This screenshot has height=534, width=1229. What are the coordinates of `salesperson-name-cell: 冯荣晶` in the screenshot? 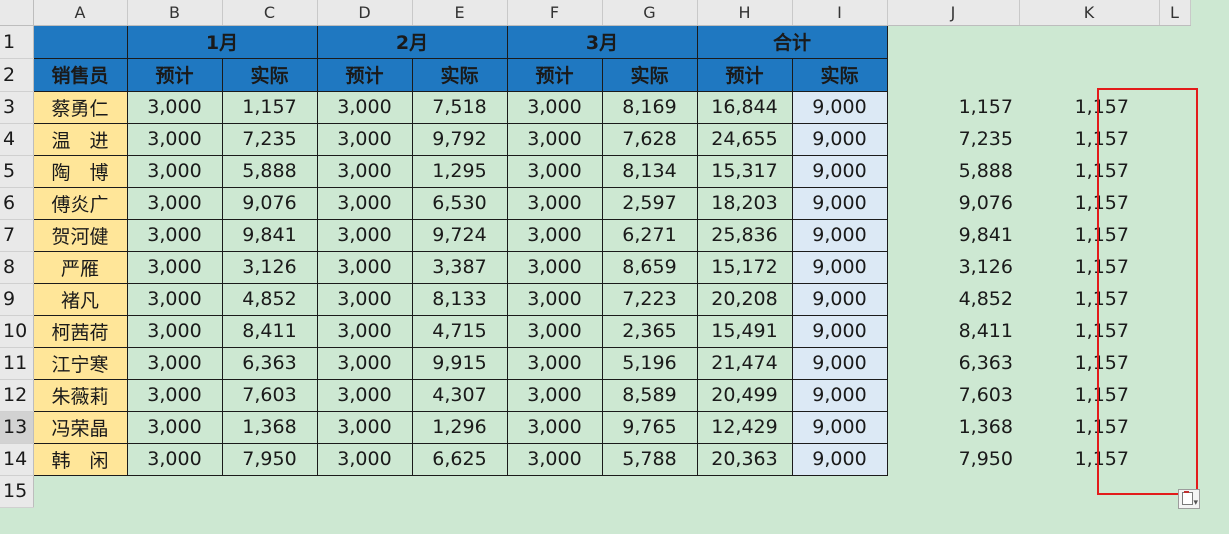 It's located at (80, 427).